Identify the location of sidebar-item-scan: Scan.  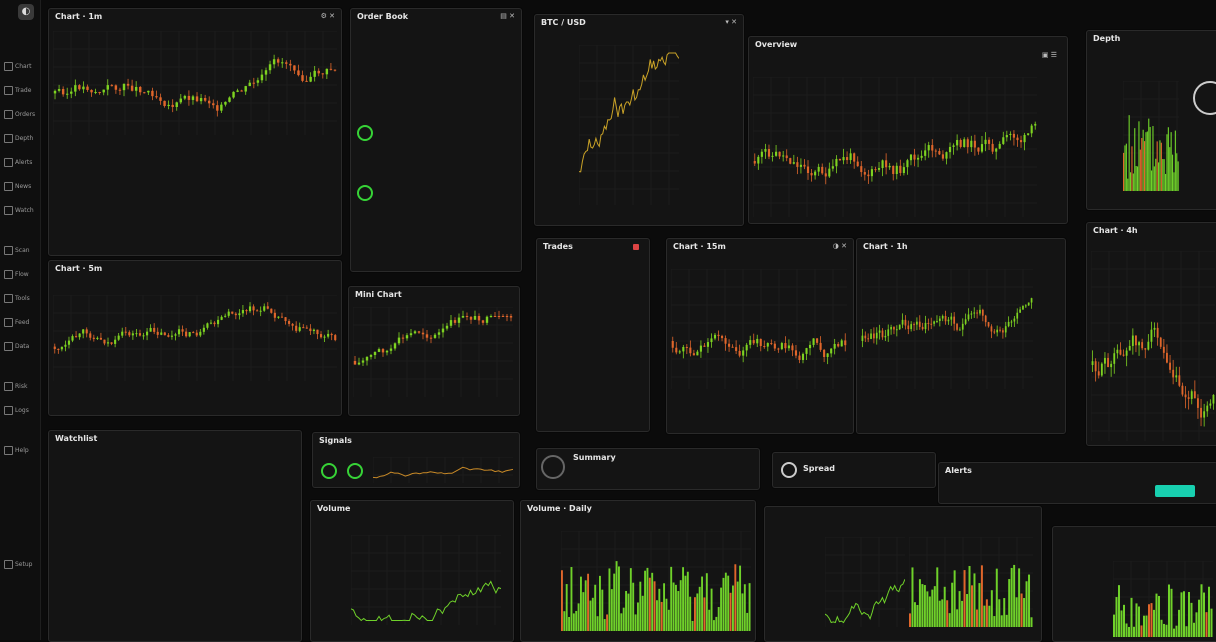
(20, 252).